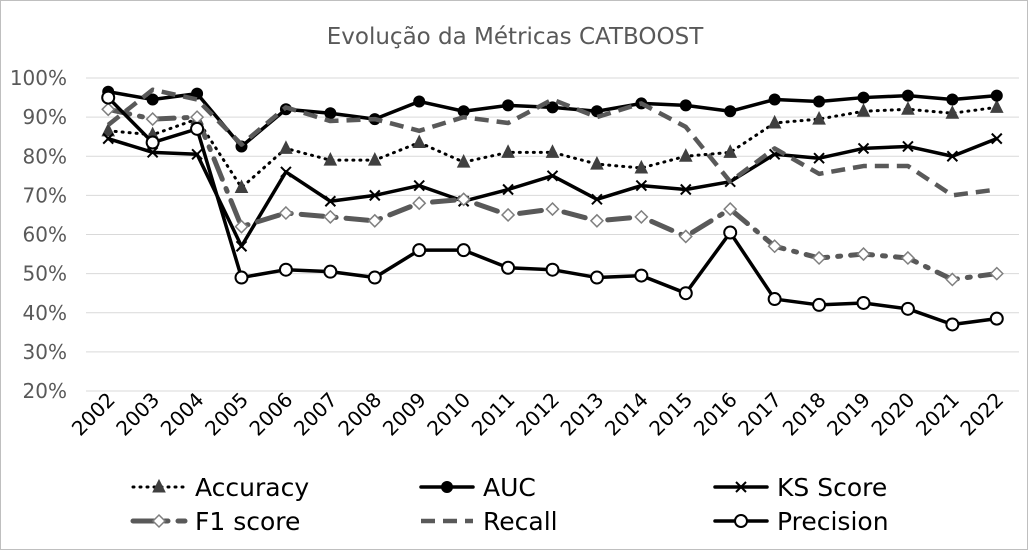 This screenshot has width=1028, height=550. Describe the element at coordinates (581, 414) in the screenshot. I see `x-tick-label: 2013` at that location.